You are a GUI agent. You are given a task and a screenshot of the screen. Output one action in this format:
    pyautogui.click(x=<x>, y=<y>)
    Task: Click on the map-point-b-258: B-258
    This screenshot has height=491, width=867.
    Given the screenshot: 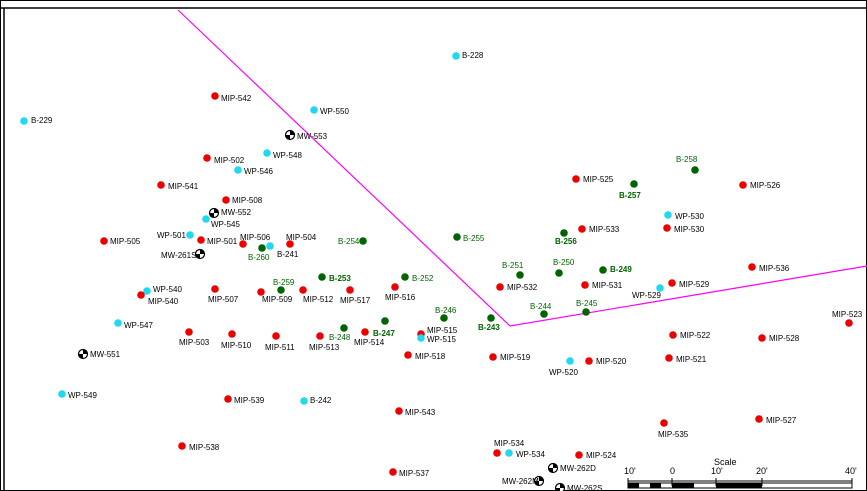 What is the action you would take?
    pyautogui.click(x=687, y=164)
    